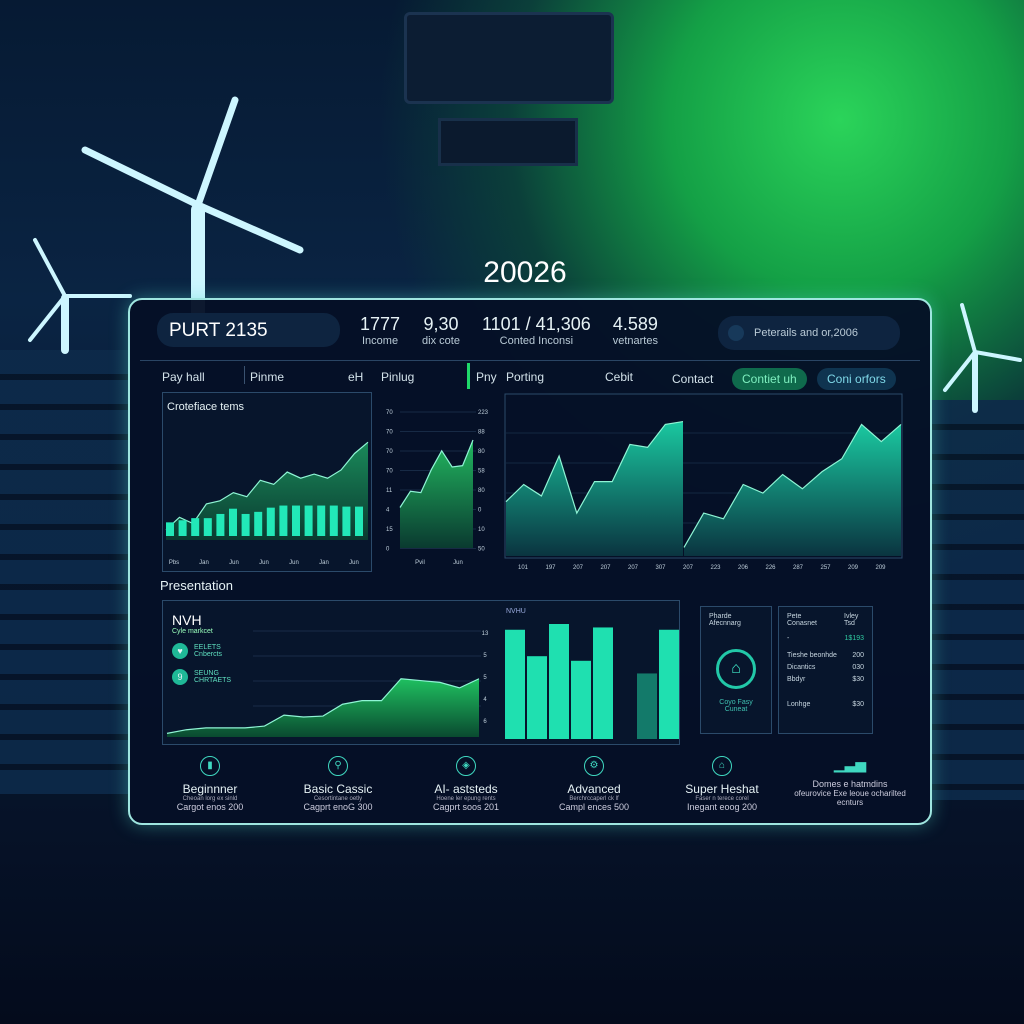  Describe the element at coordinates (798, 568) in the screenshot. I see `chart-3-x-tick: 287` at that location.